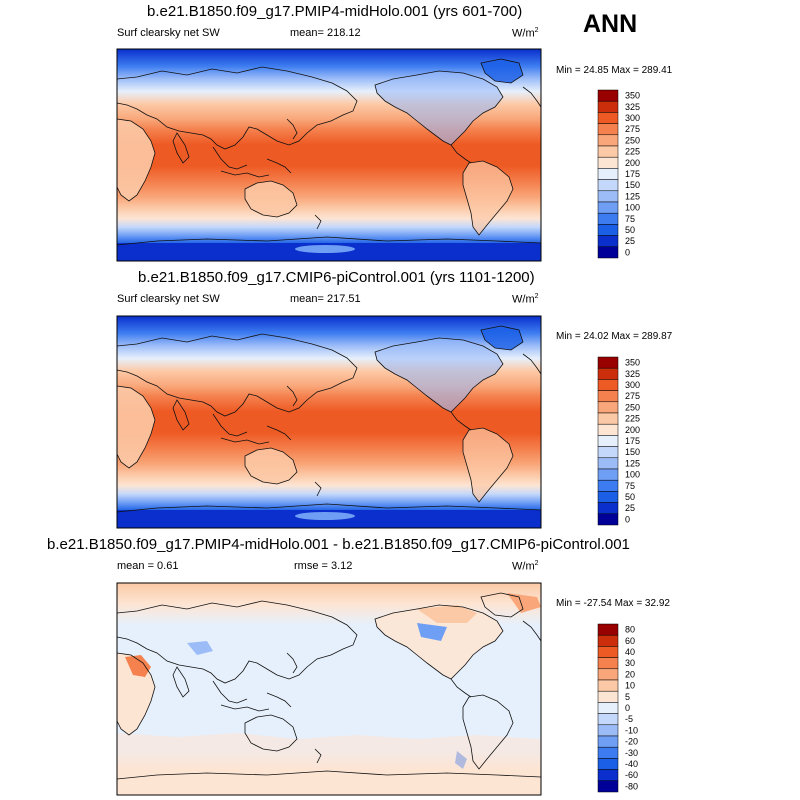  What do you see at coordinates (630, 630) in the screenshot?
I see `colorbar-tick-label: 80` at bounding box center [630, 630].